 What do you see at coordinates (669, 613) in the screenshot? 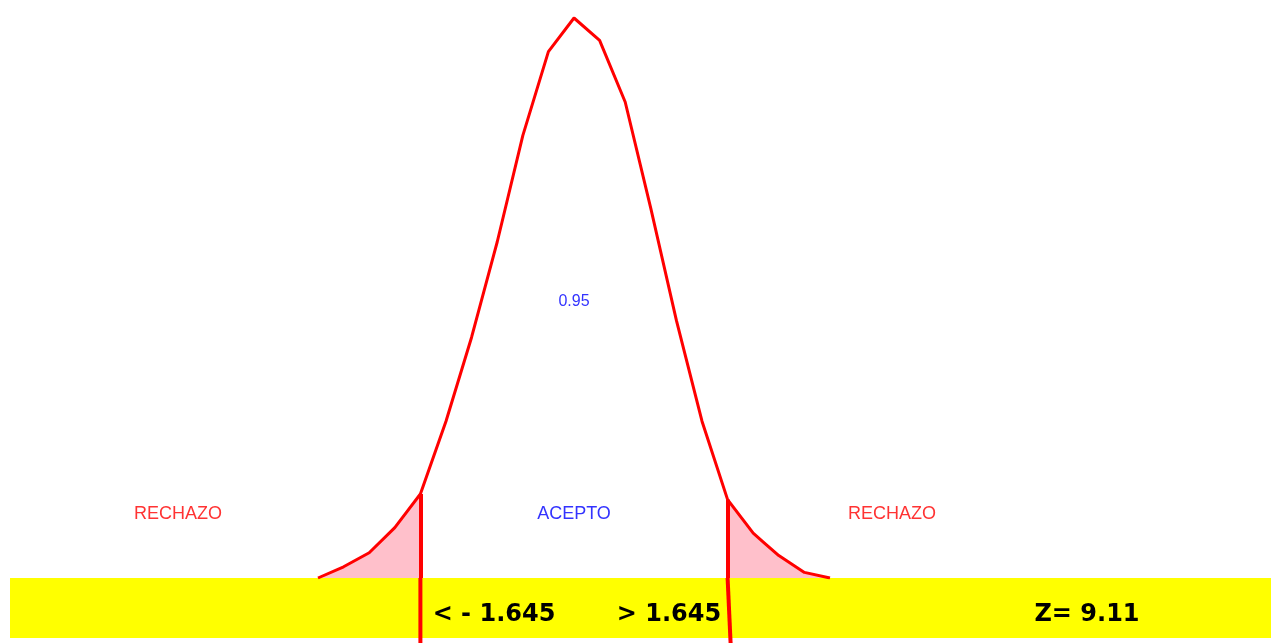
I see `text: > 1.645` at bounding box center [669, 613].